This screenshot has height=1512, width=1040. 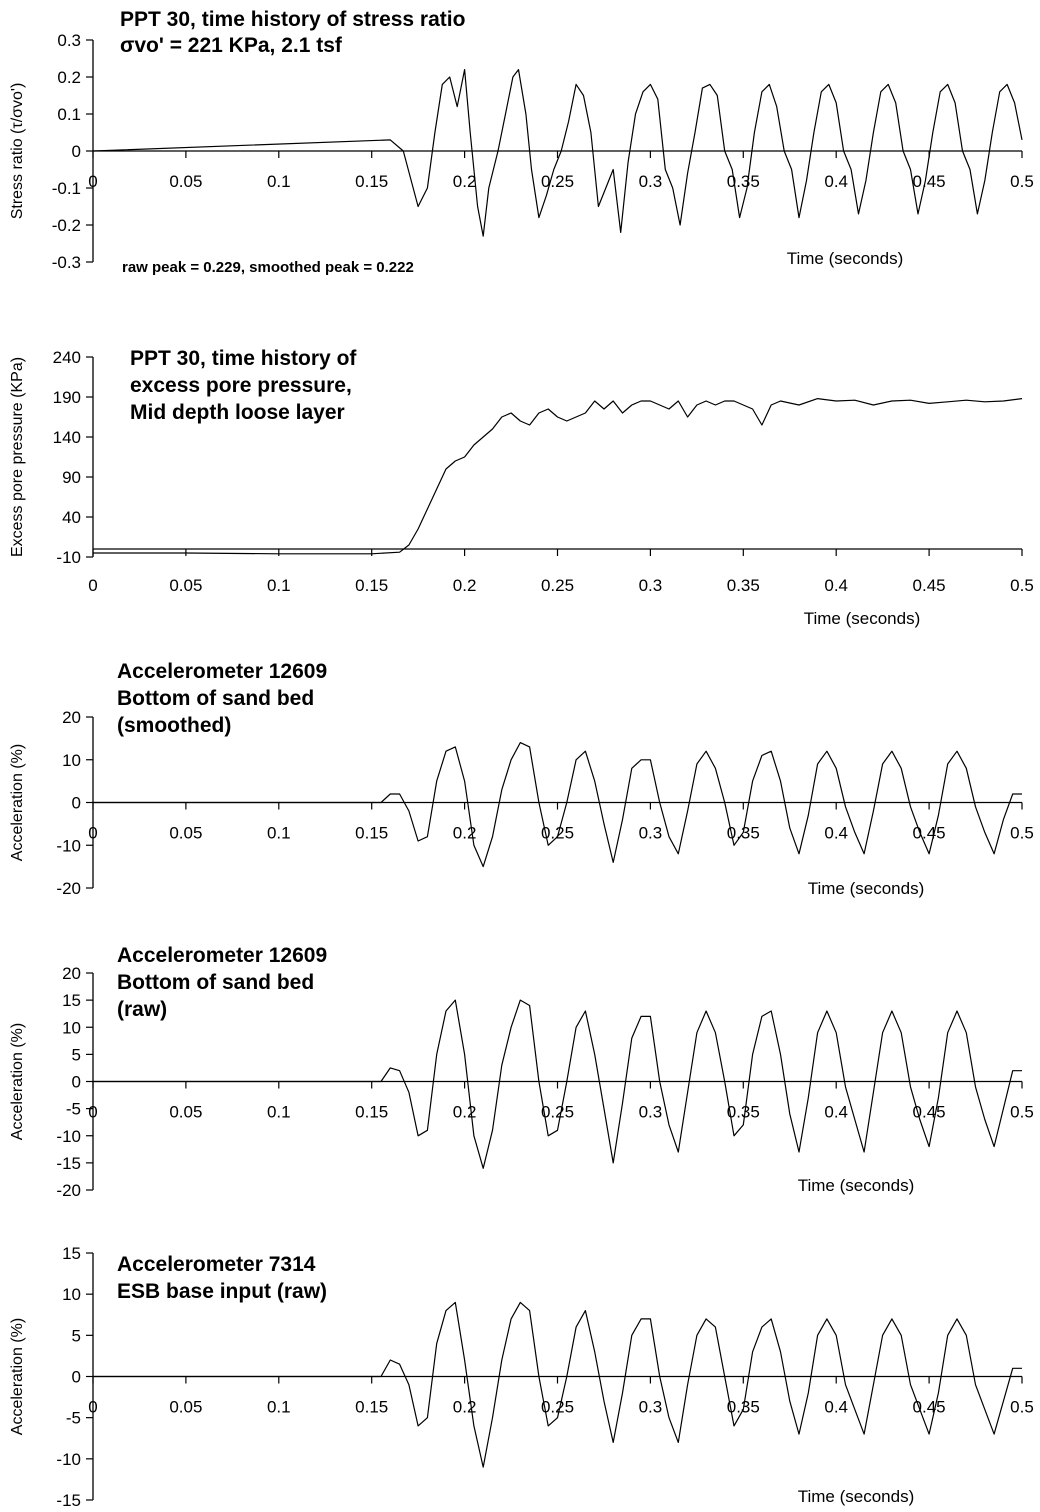 I want to click on y-axis-title: Stress ratio (τ/σvo'), so click(x=17, y=151).